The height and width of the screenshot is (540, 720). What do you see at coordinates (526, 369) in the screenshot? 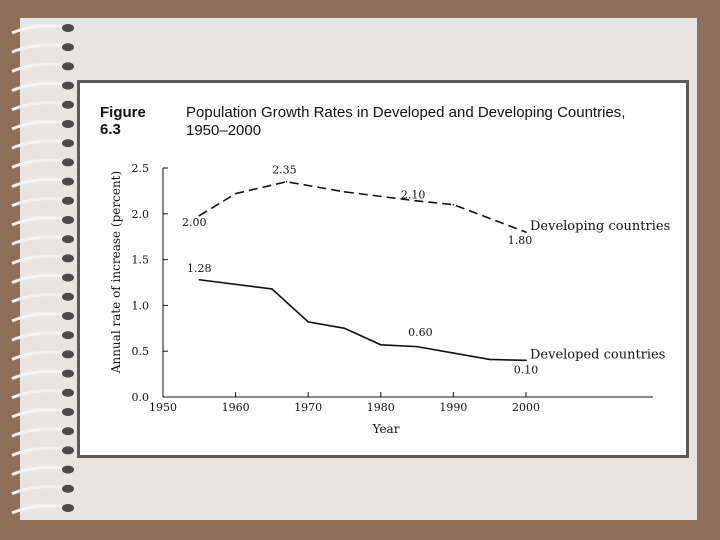
I see `data-label: 0.10` at bounding box center [526, 369].